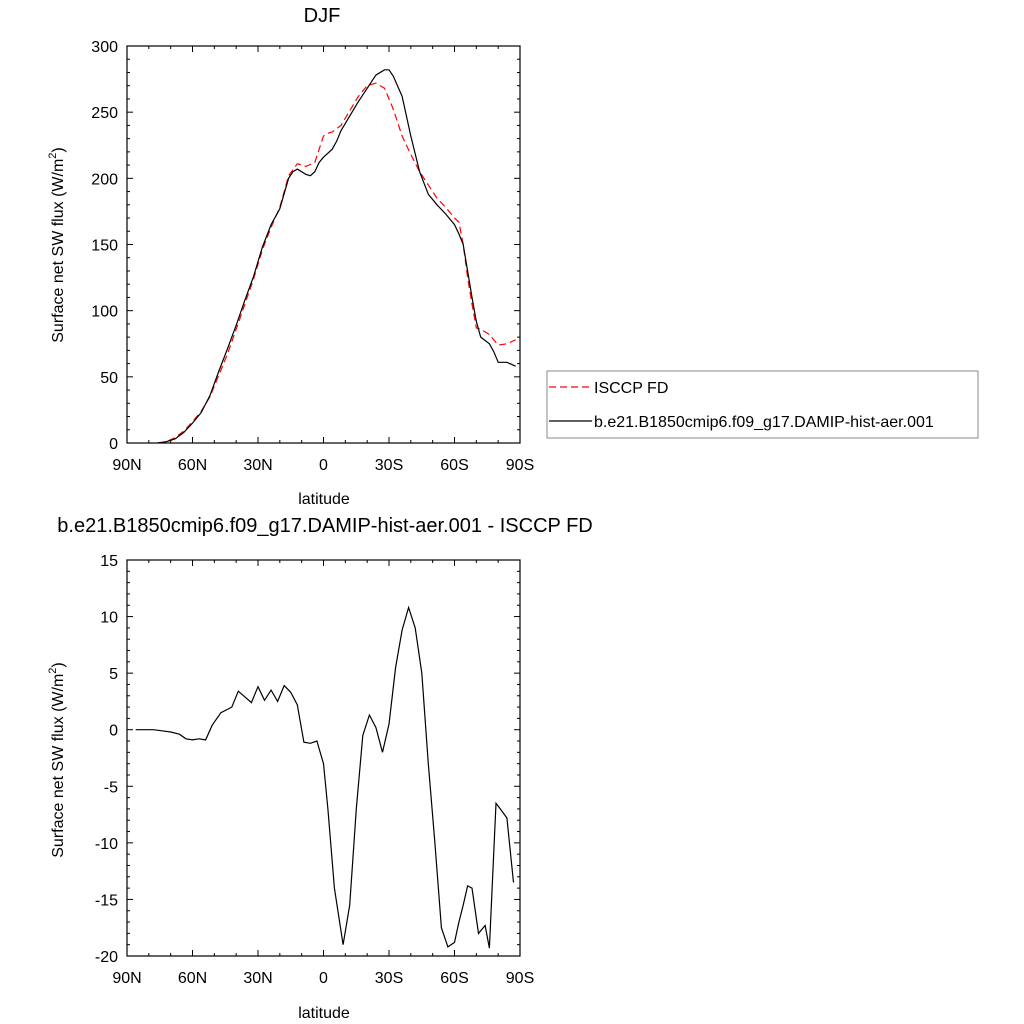 Image resolution: width=1024 pixels, height=1024 pixels. I want to click on bottom-x-tick-label: 90S, so click(520, 978).